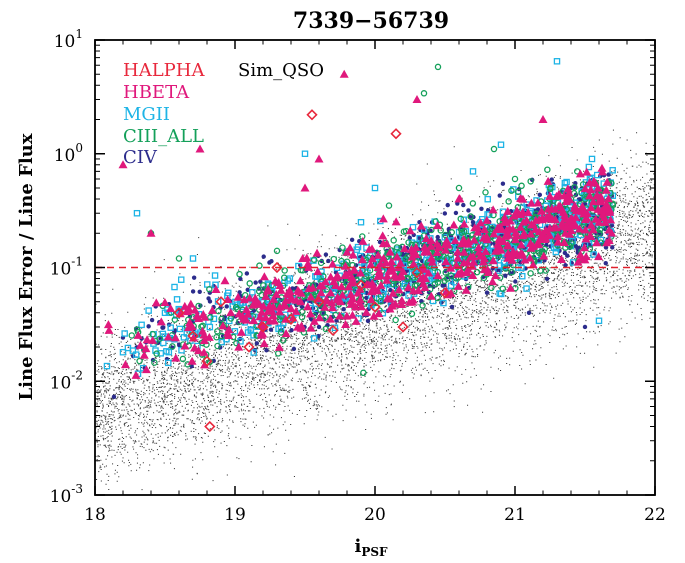  I want to click on x-tick-label: 18, so click(95, 515).